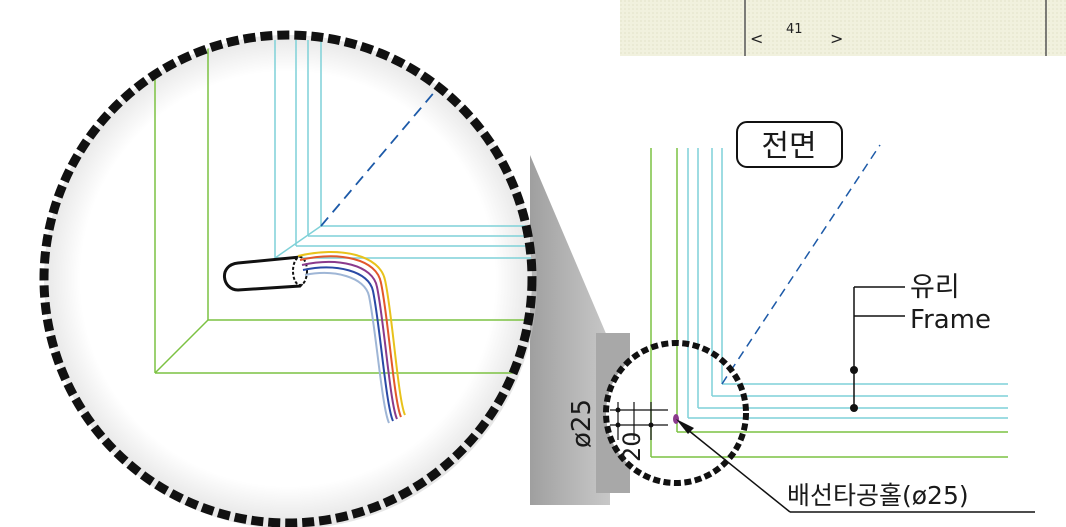 This screenshot has height=527, width=1066. Describe the element at coordinates (950, 320) in the screenshot. I see `frame-label: Frame` at that location.